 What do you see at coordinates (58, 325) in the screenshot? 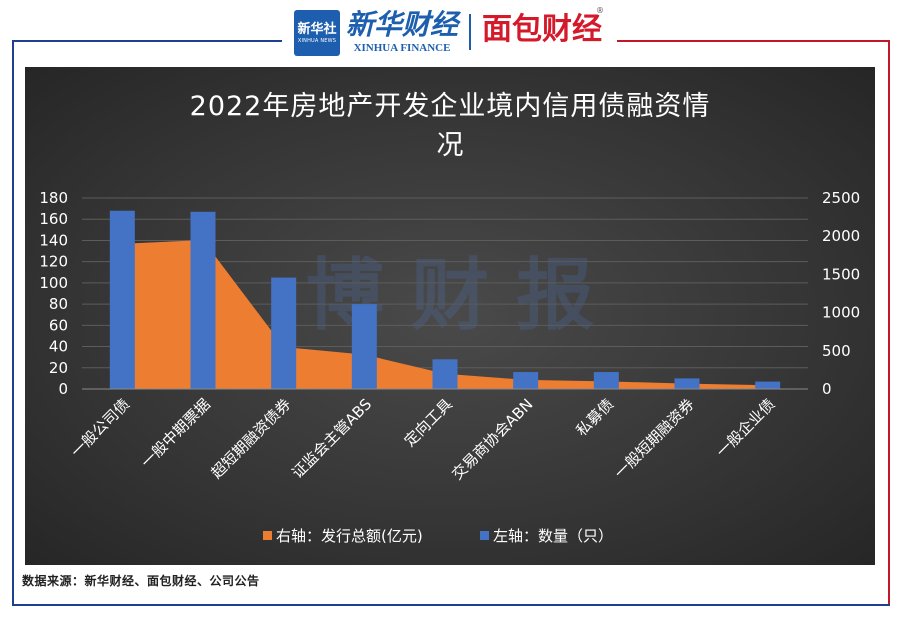
I see `left-axis-tick-label: 60` at bounding box center [58, 325].